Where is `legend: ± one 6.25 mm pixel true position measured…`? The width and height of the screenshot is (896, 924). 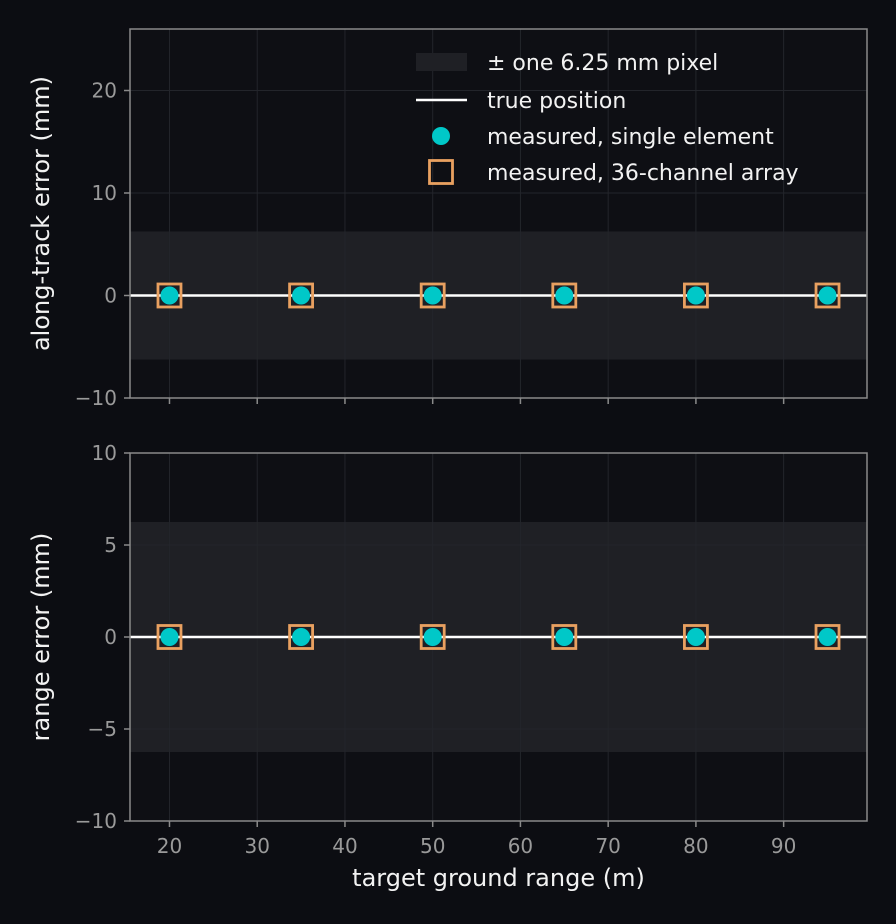 legend: ± one 6.25 mm pixel true position measured… is located at coordinates (607, 118).